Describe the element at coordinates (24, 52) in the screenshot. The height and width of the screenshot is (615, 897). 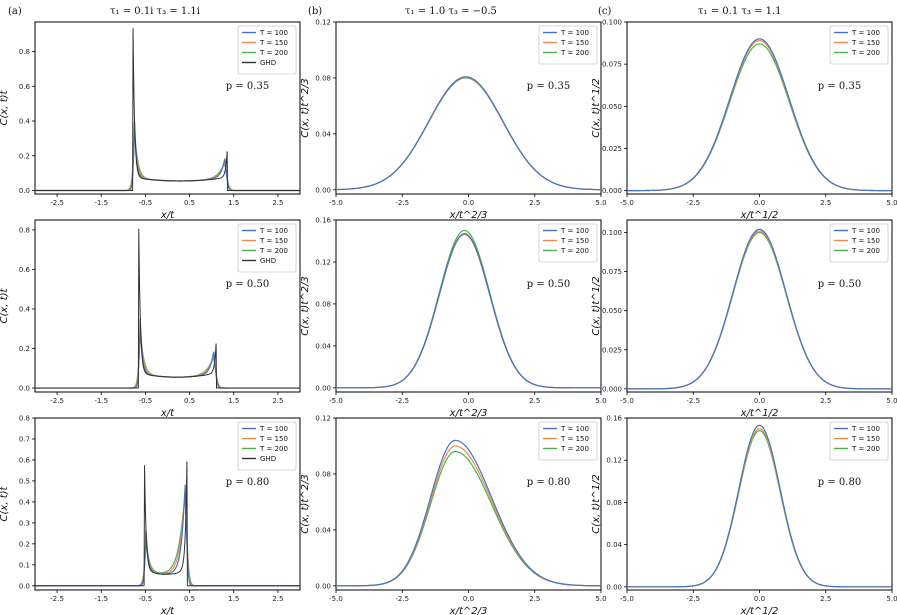
I see `y-tick-label: 0.8` at that location.